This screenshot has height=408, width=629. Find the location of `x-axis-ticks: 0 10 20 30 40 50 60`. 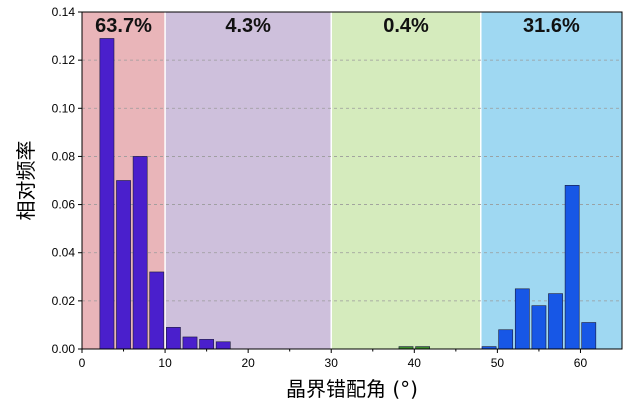

x-axis-ticks: 0 10 20 30 40 50 60 is located at coordinates (333, 359).